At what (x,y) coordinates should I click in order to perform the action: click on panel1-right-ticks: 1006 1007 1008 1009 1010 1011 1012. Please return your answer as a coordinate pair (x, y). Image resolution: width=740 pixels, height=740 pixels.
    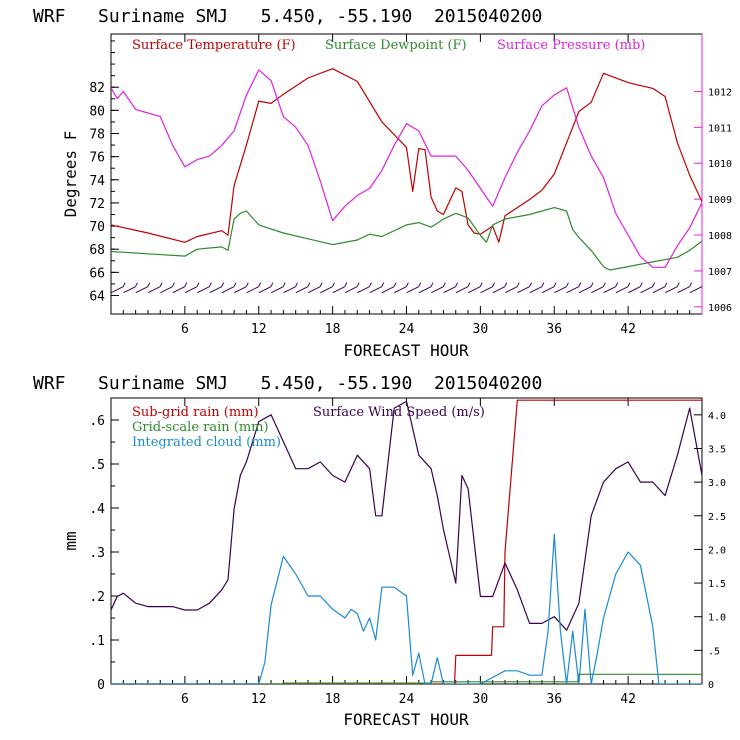
    Looking at the image, I should click on (713, 200).